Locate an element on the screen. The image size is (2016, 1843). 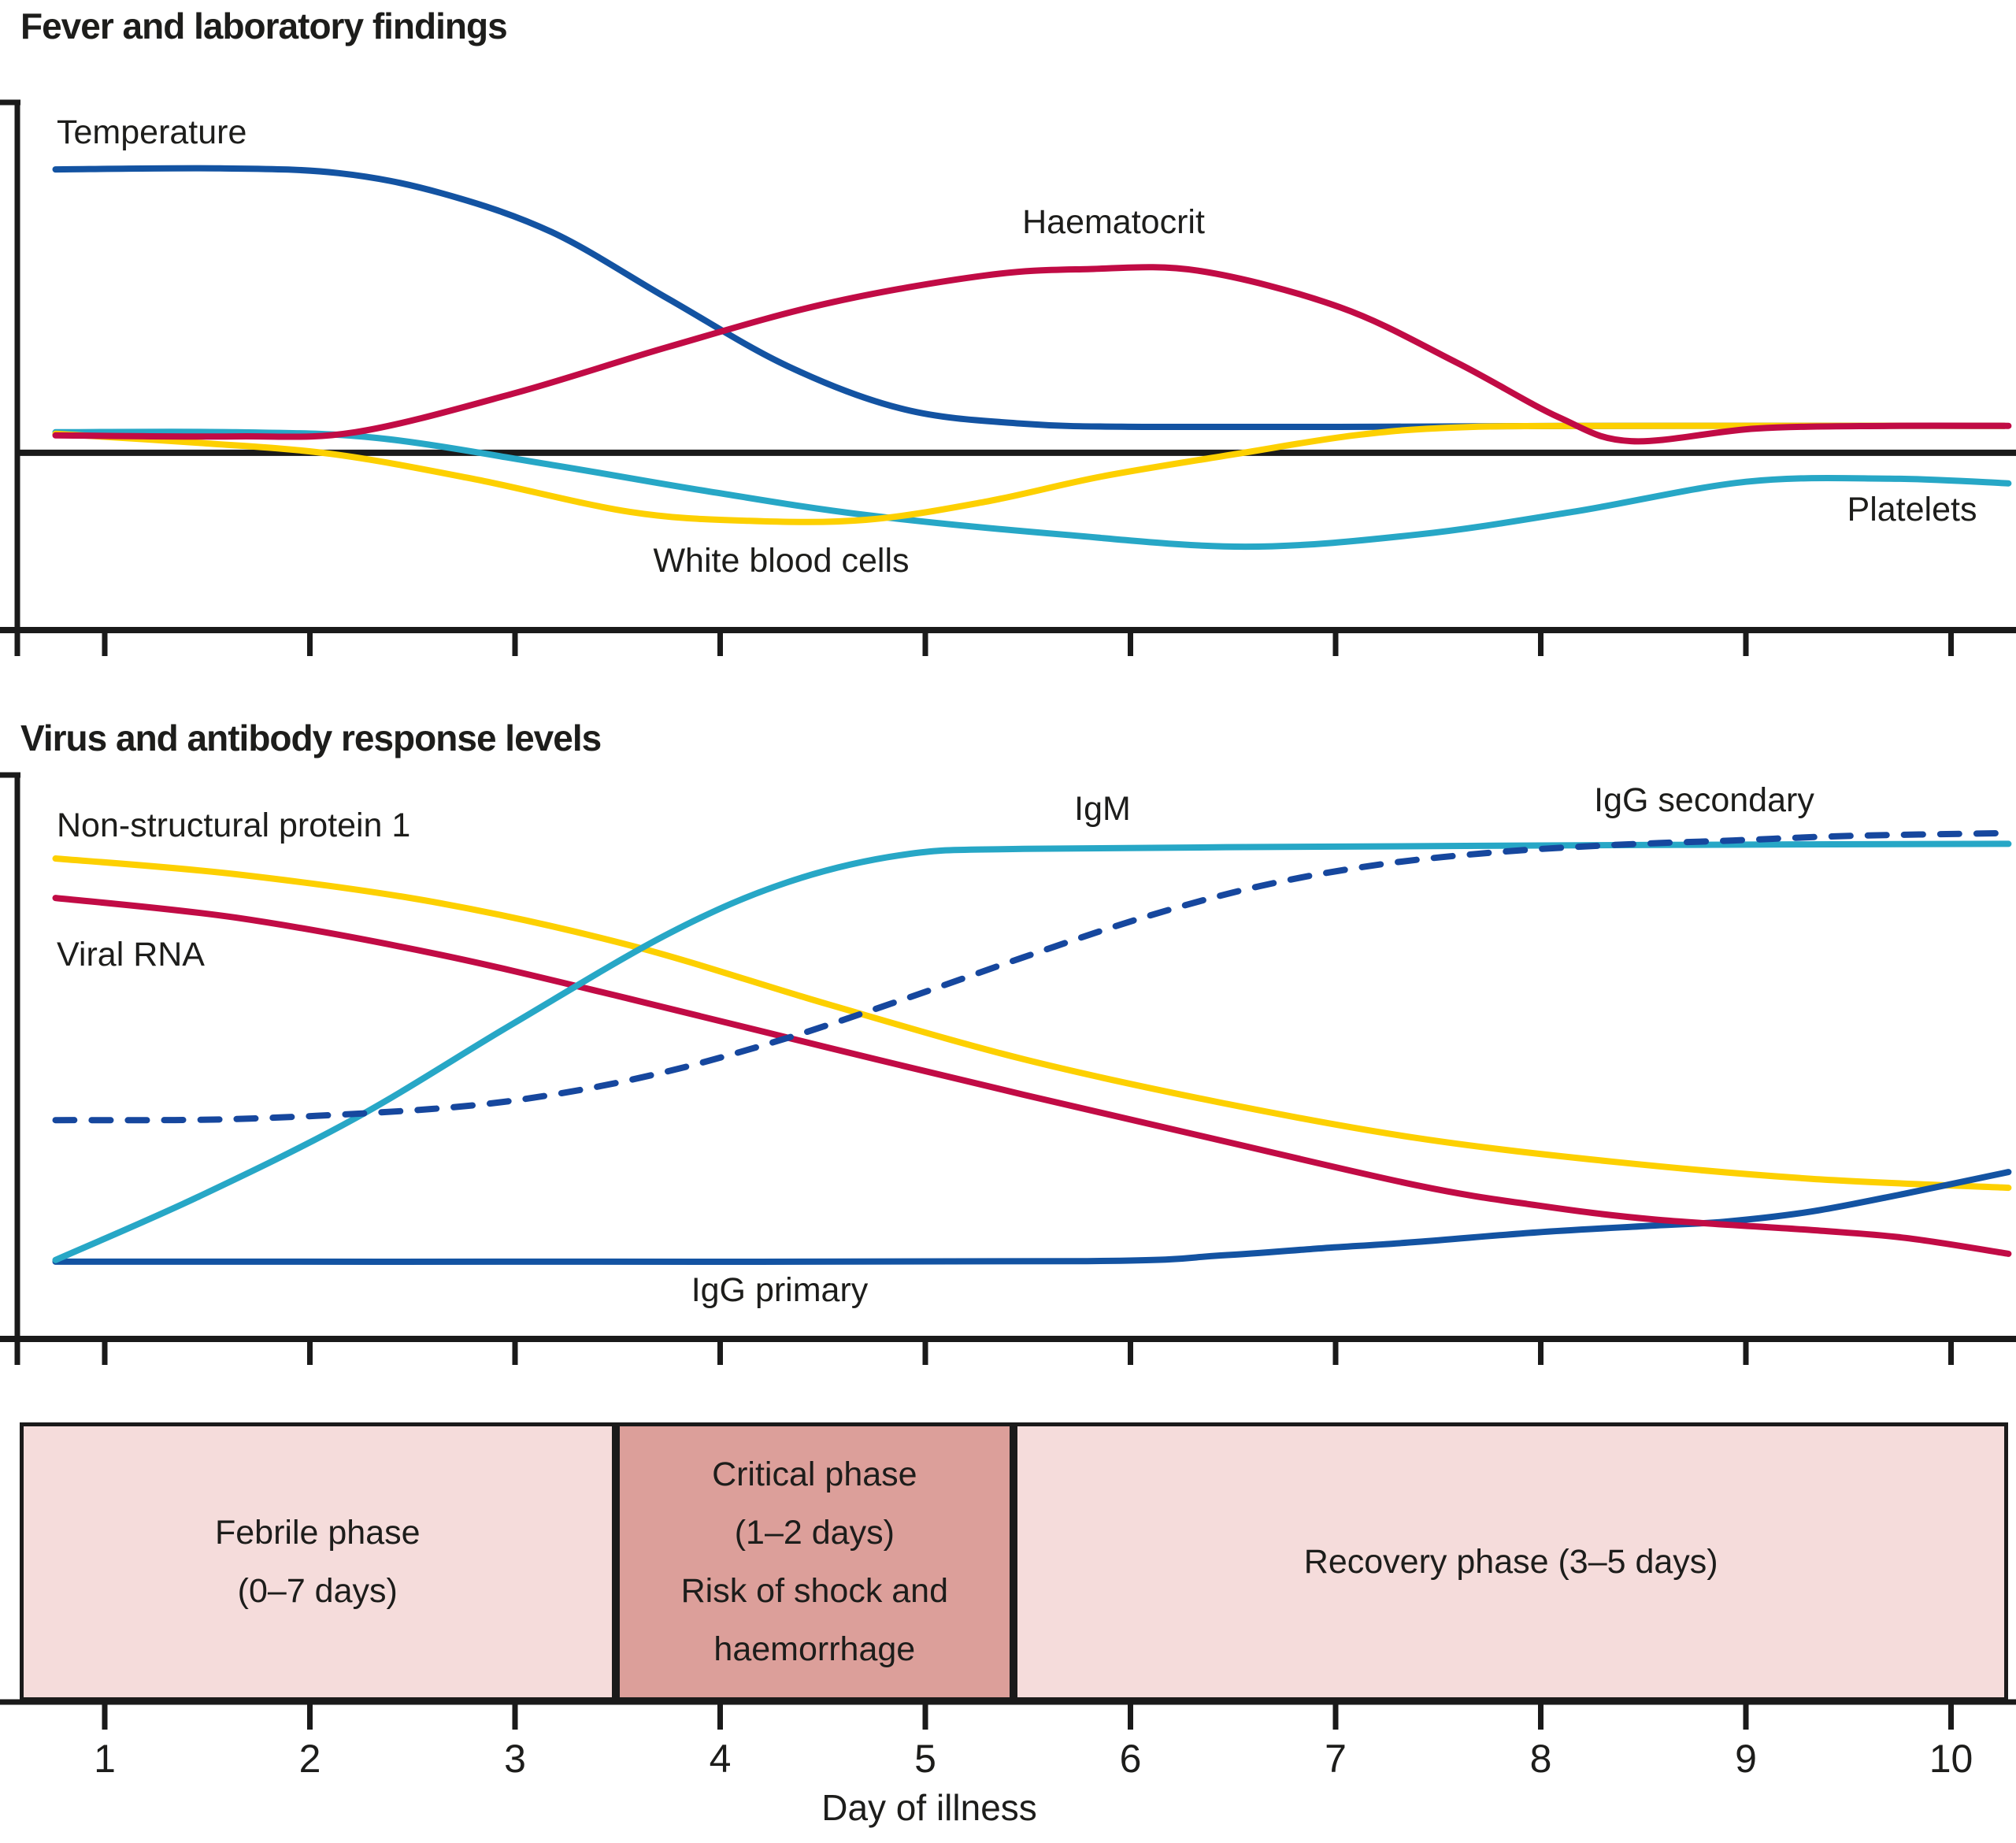
platelets-label: Platelets is located at coordinates (1912, 509).